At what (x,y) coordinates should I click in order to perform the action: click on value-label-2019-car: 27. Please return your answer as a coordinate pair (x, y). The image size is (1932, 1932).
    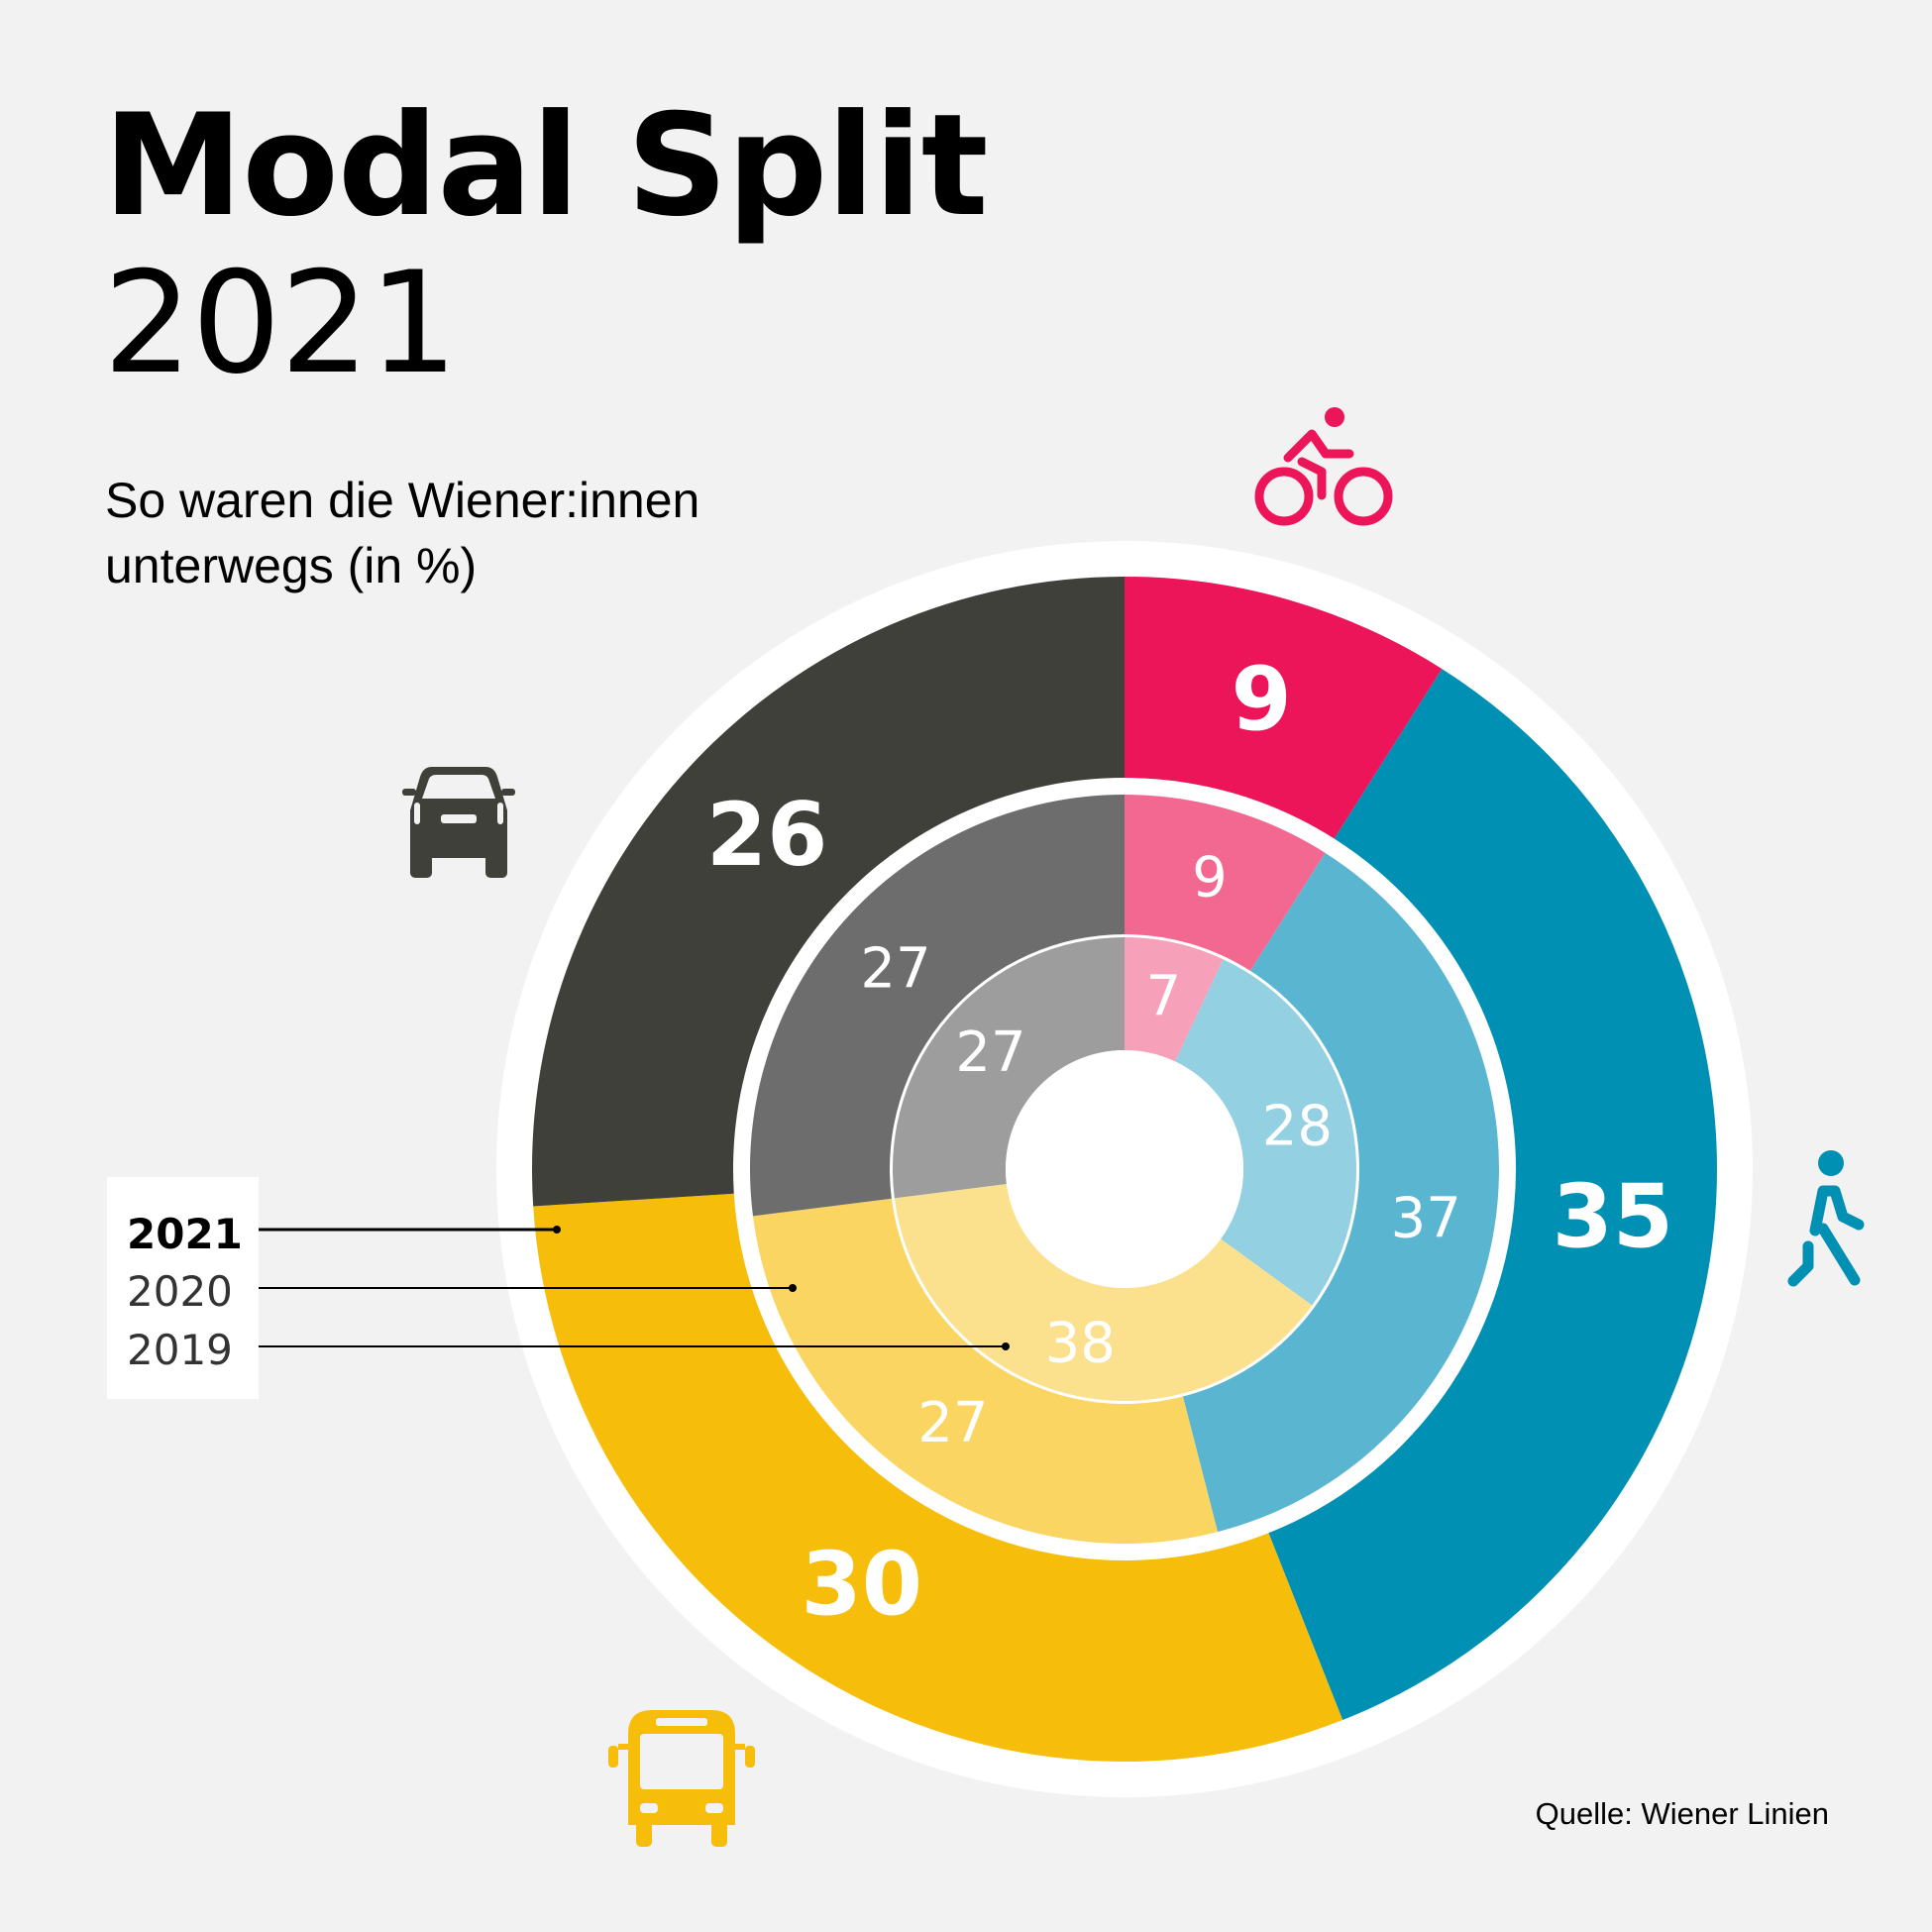
    Looking at the image, I should click on (990, 1052).